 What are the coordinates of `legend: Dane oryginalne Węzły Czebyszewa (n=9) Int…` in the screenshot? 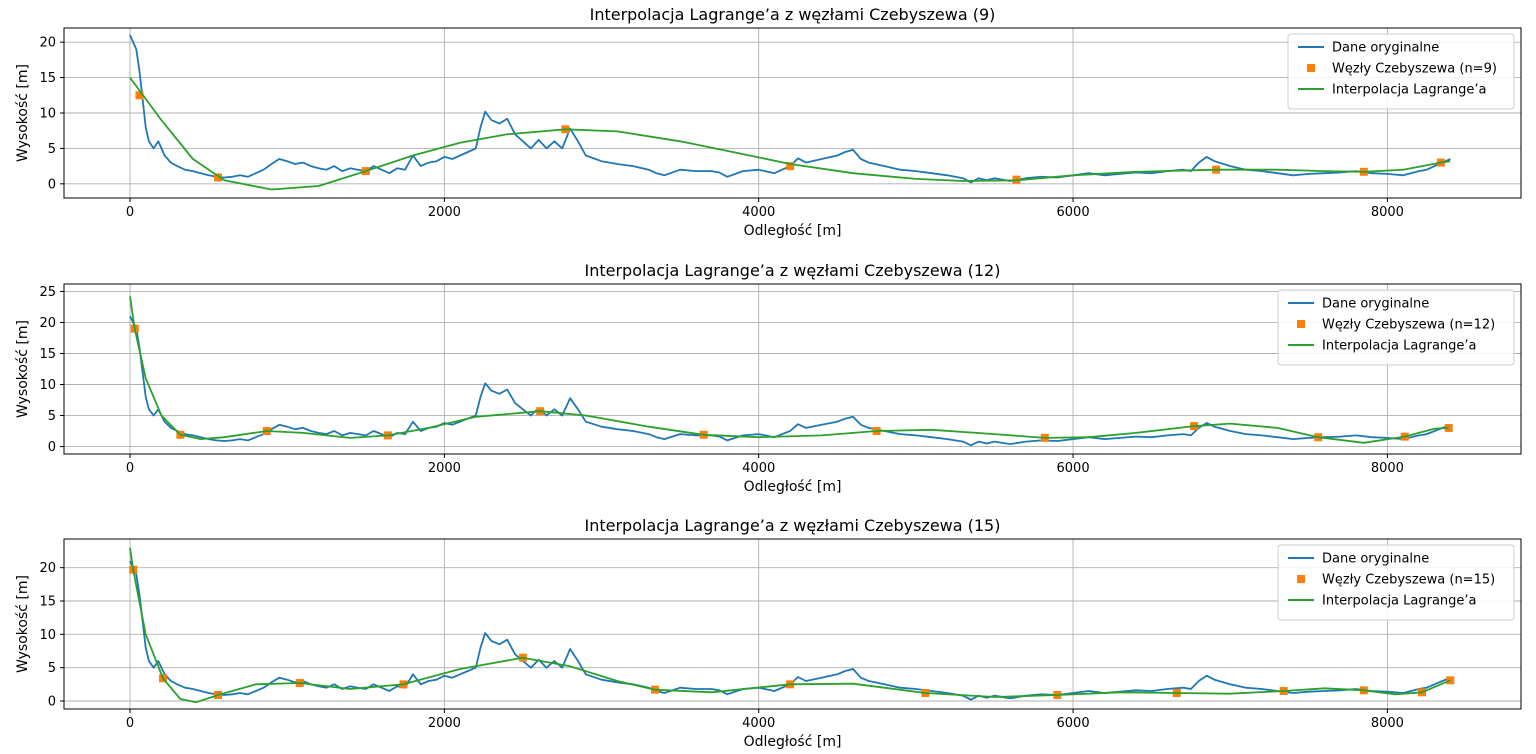 It's located at (1401, 71).